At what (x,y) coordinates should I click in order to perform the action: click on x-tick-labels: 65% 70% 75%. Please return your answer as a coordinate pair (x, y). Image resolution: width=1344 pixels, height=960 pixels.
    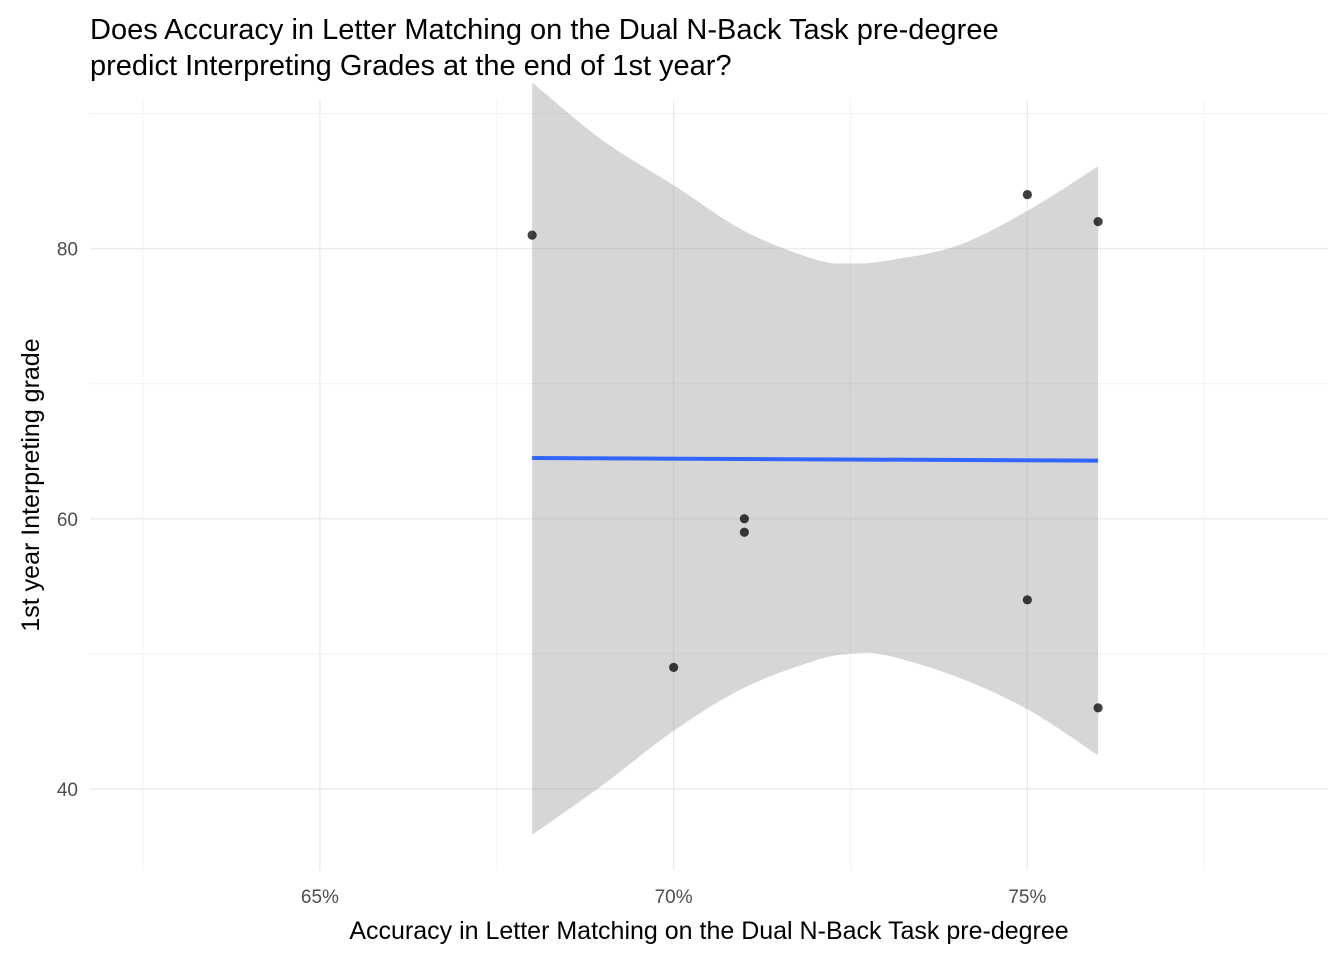
    Looking at the image, I should click on (674, 897).